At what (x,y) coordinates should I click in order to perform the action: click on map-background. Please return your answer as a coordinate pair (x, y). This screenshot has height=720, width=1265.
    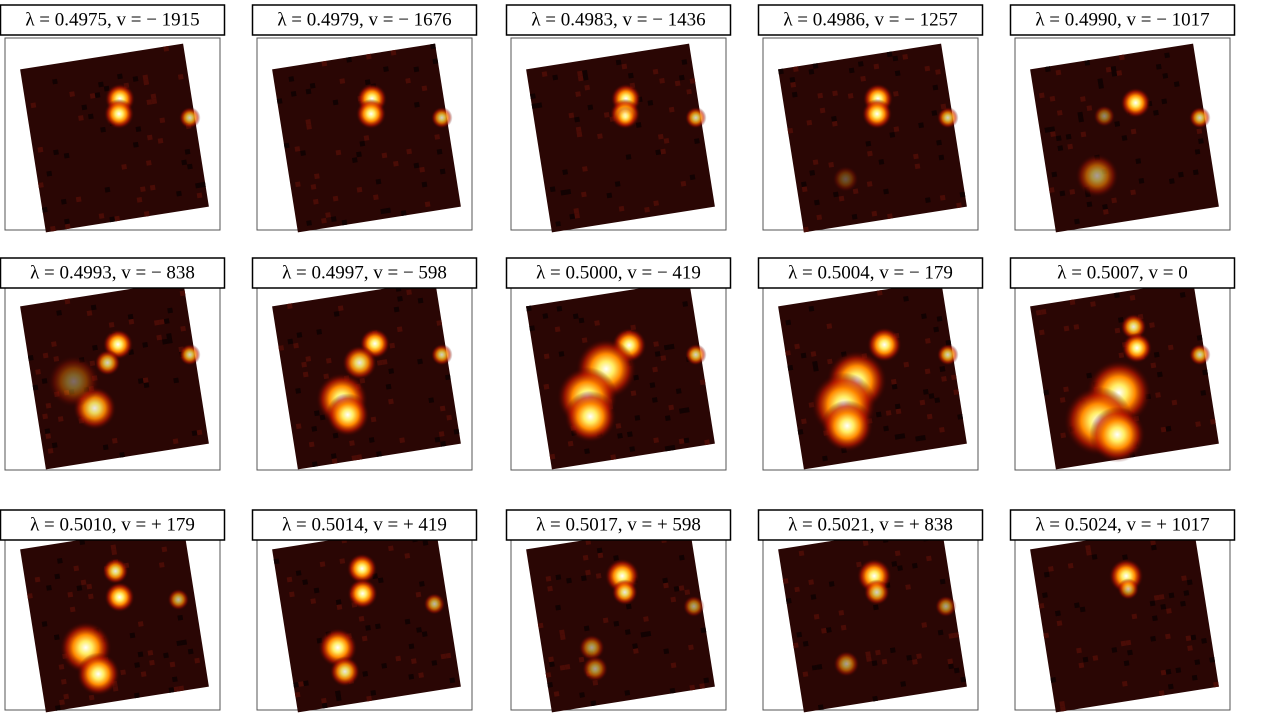
    Looking at the image, I should click on (620, 618).